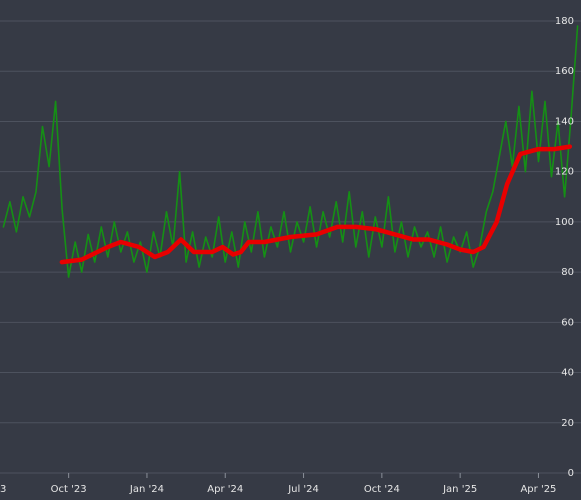  I want to click on x-tick-label: Oct '23, so click(69, 489).